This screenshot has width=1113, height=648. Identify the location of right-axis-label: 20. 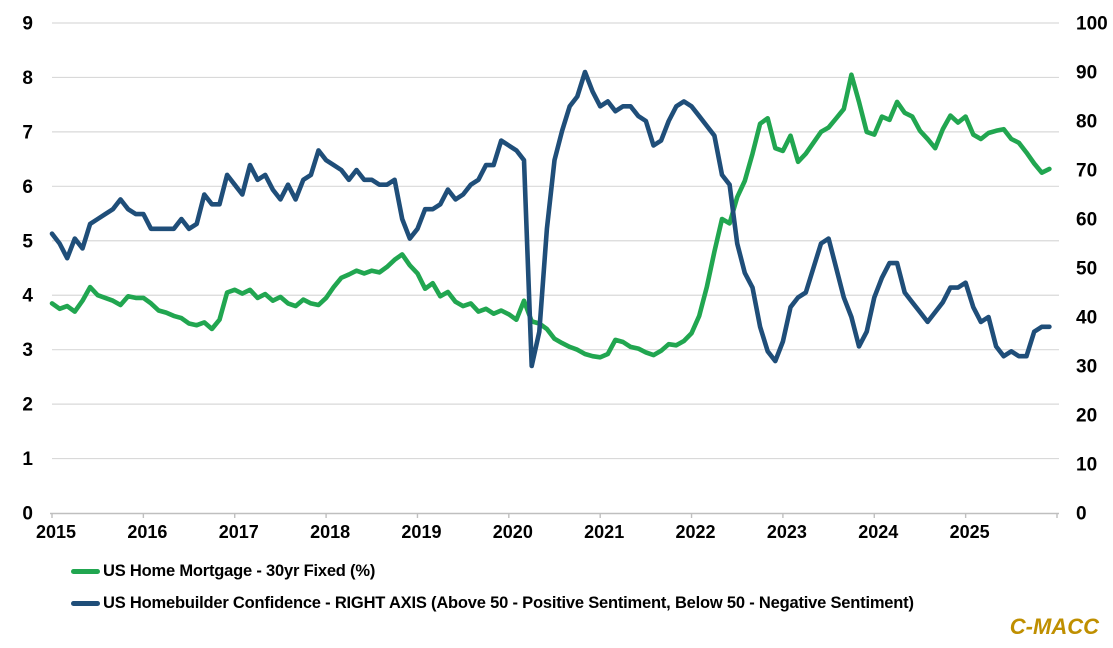
(1086, 416).